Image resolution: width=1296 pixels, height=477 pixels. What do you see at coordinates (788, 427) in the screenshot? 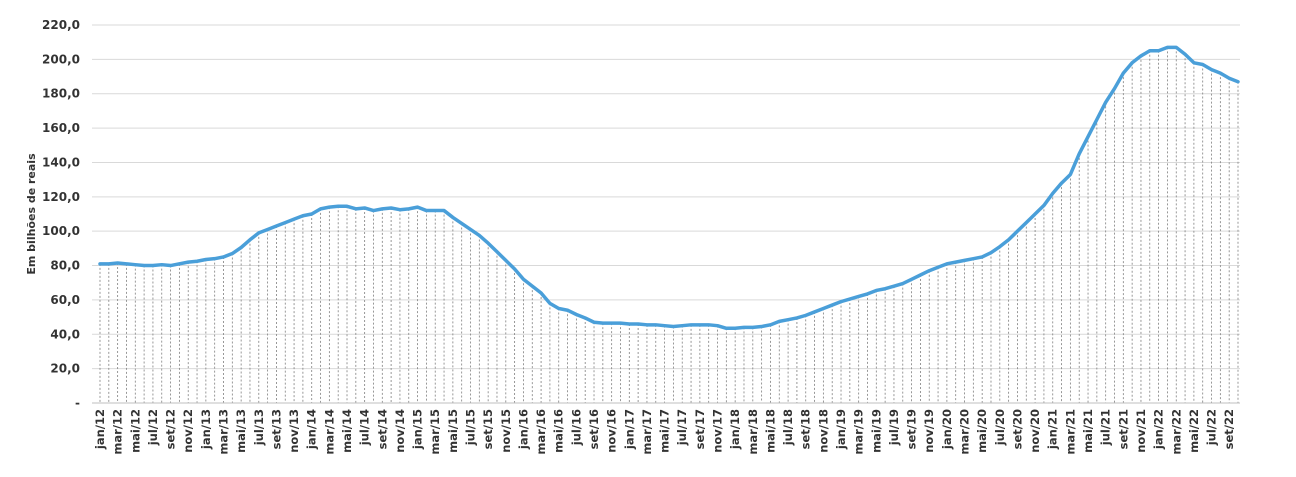
I see `x-tick-label: jul/18` at bounding box center [788, 427].